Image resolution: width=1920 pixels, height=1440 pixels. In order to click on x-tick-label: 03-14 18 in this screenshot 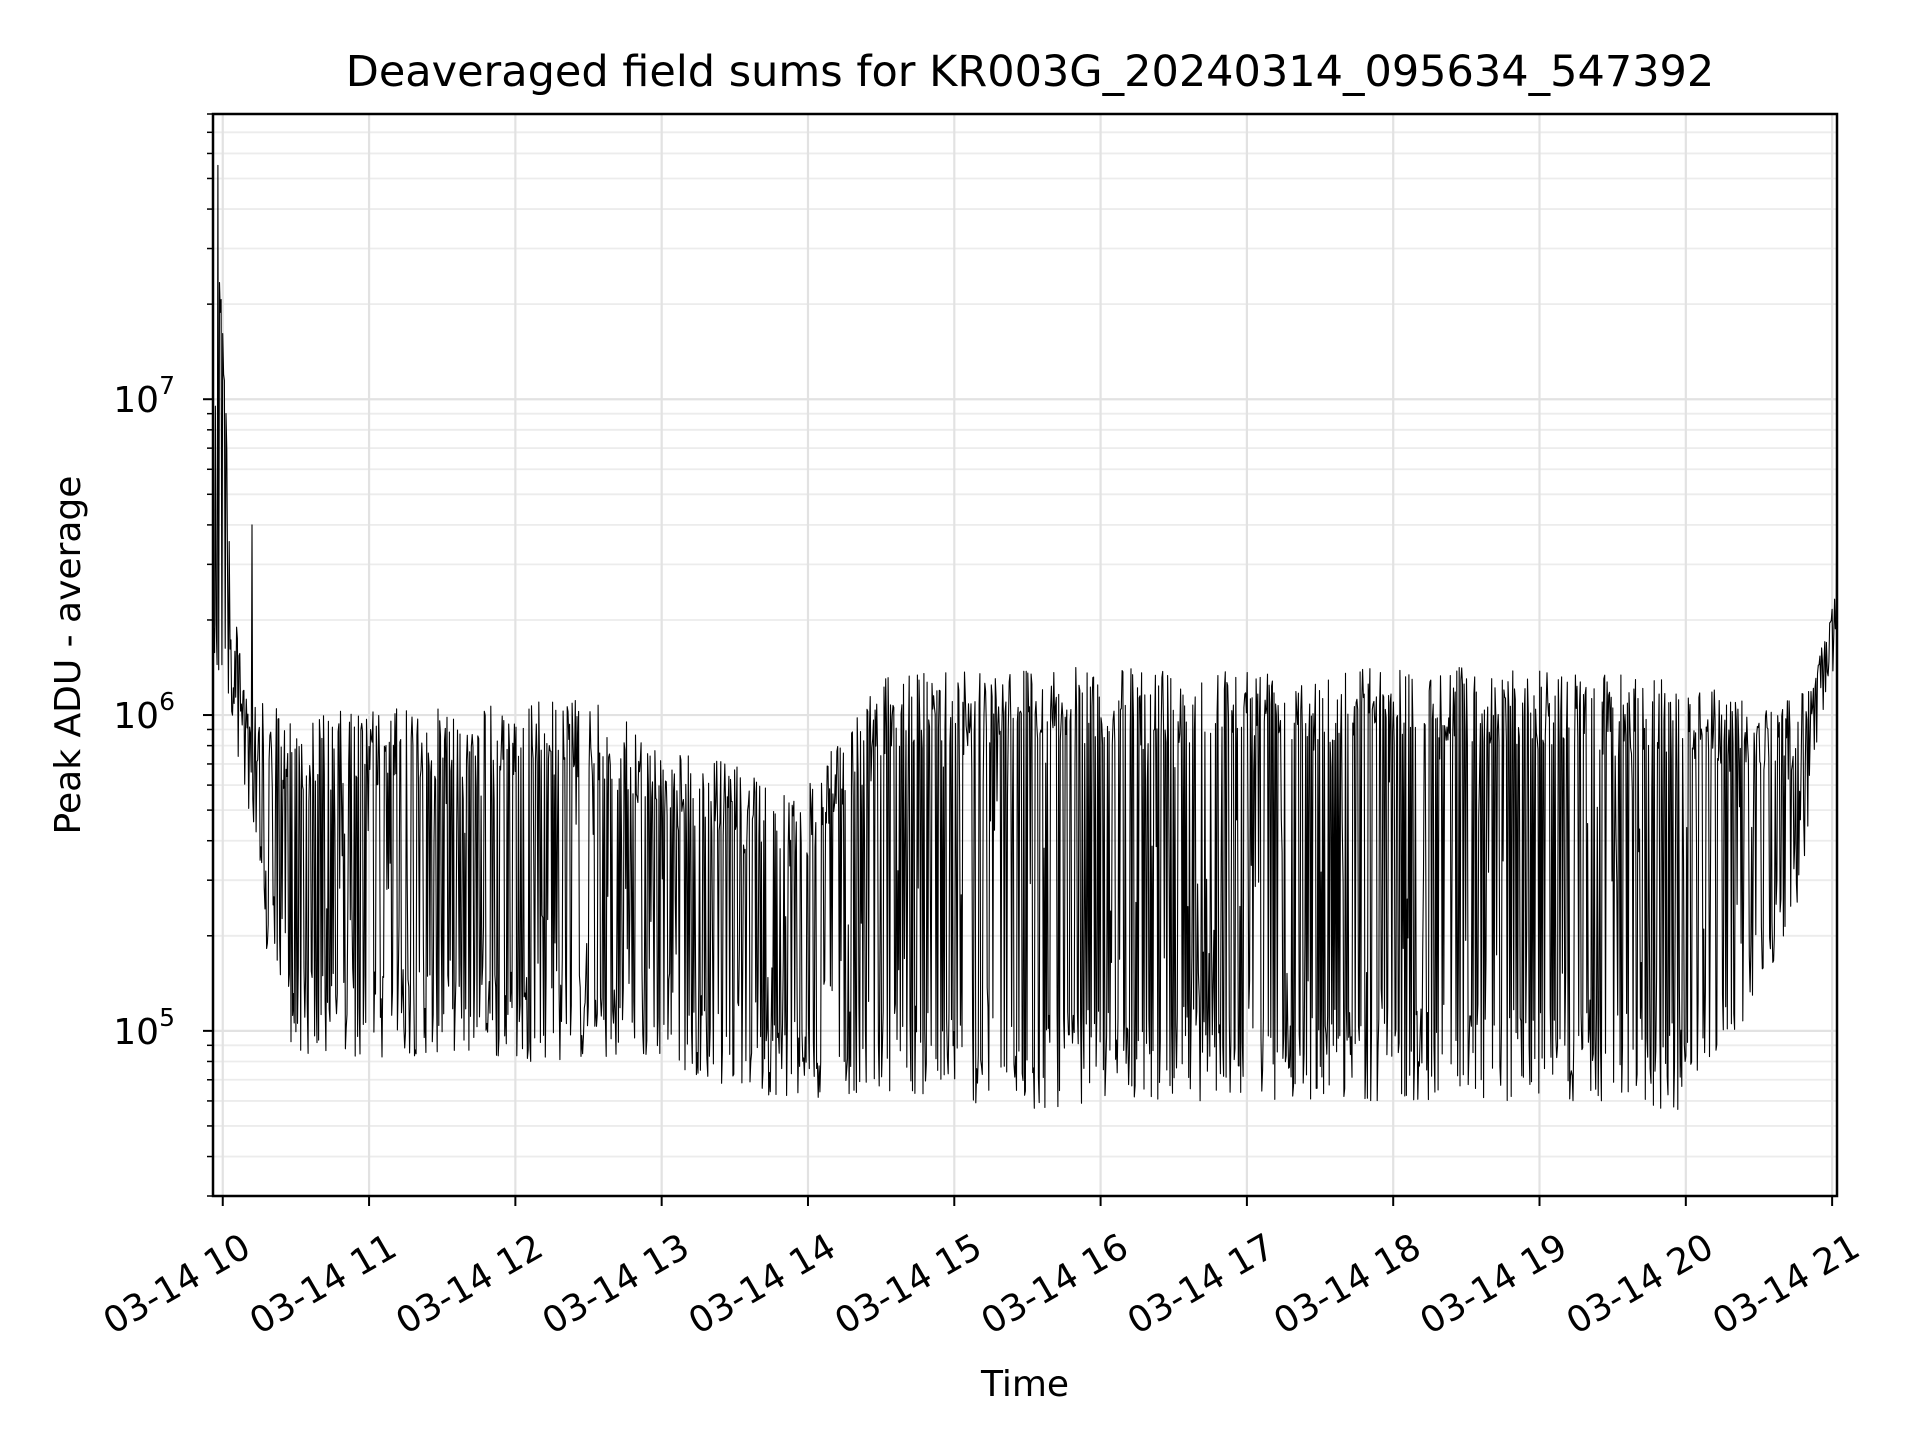, I will do `click(1347, 1284)`.